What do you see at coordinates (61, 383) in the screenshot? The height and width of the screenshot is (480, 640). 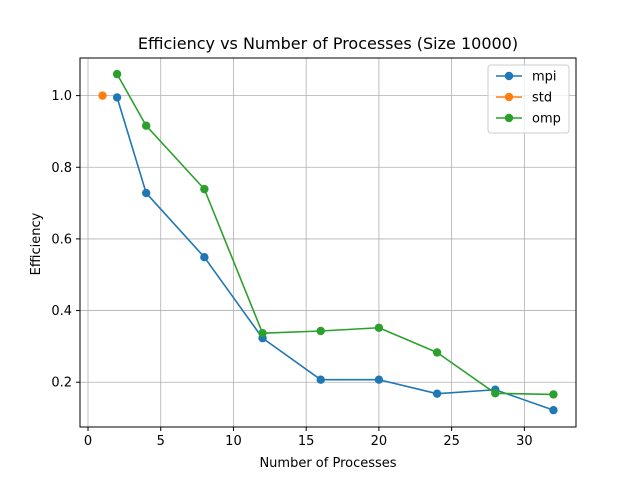 I see `y-tick-label: 0.2` at bounding box center [61, 383].